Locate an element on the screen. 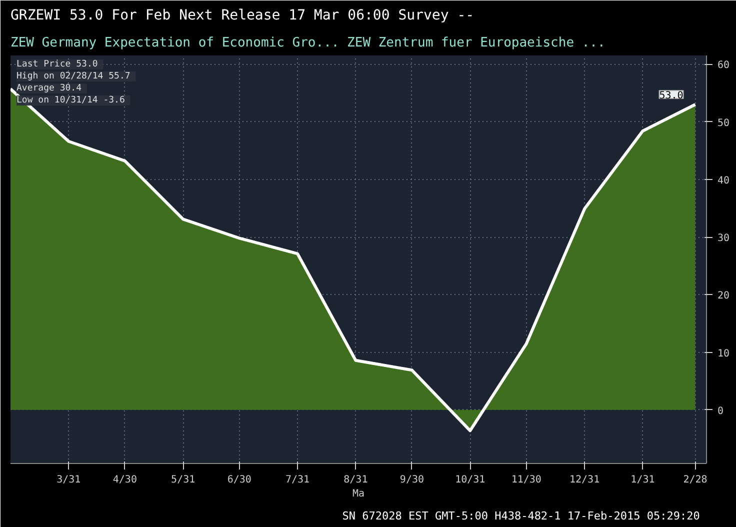 The width and height of the screenshot is (736, 527). chart-title: GRZEWI 53.0 For Feb Next Release 17 Mar 06:00 Survey -- is located at coordinates (242, 16).